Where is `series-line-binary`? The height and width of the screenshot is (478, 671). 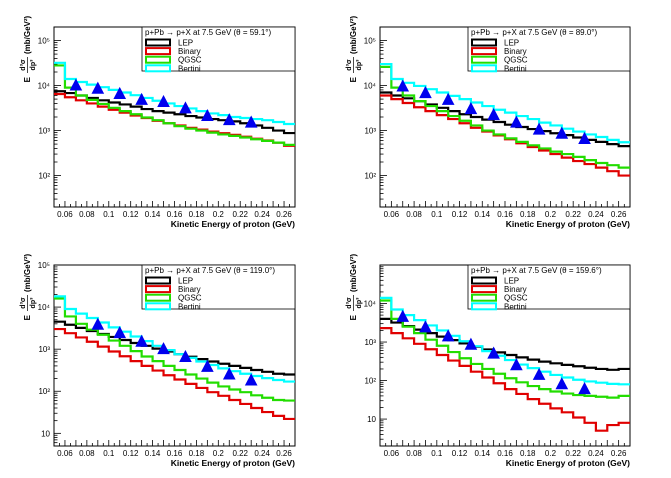
series-line-binary is located at coordinates (505, 379).